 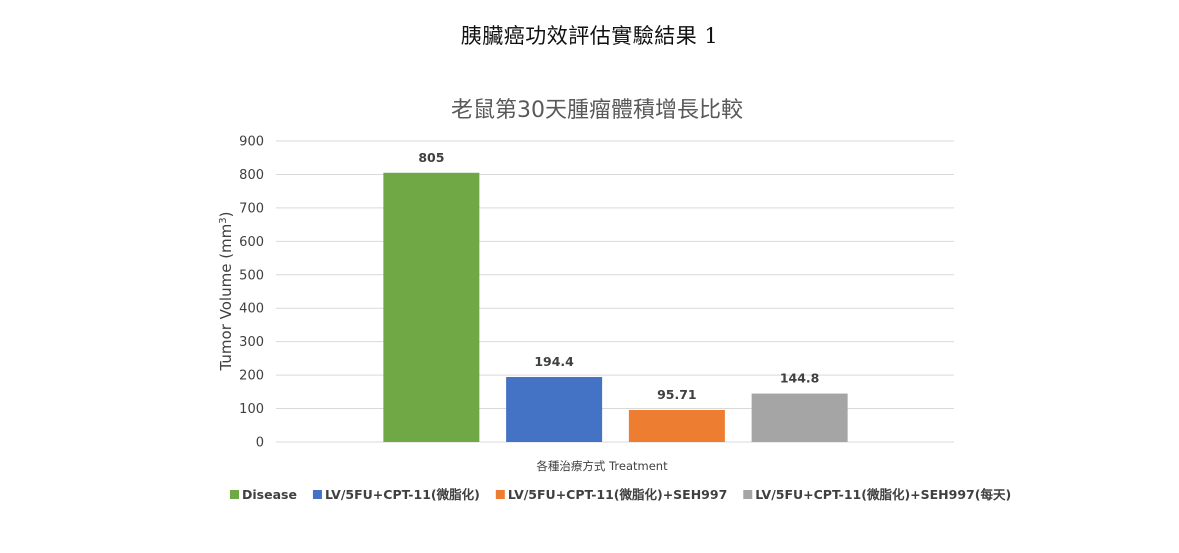 What do you see at coordinates (251, 142) in the screenshot?
I see `y-tick-label: 900` at bounding box center [251, 142].